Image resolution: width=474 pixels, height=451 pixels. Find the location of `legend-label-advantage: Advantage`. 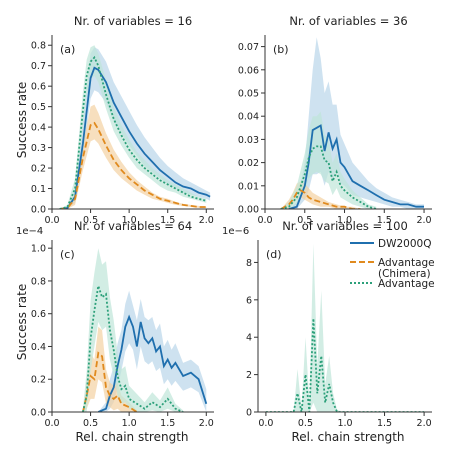

legend-label-advantage: Advantage is located at coordinates (406, 284).